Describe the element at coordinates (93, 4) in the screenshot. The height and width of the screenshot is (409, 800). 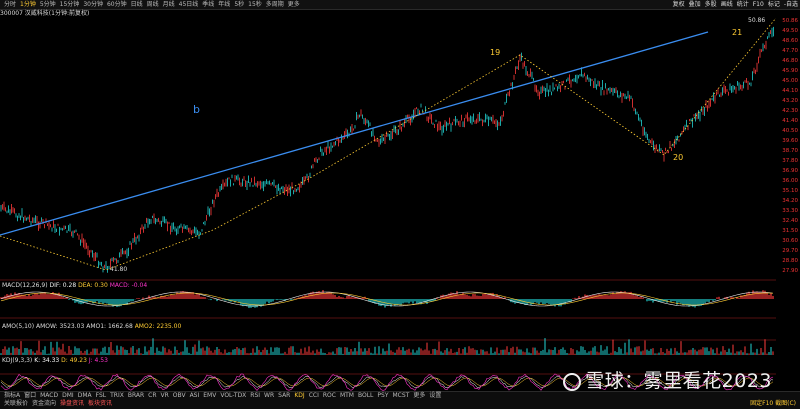
I see `period-tab: 30分钟` at that location.